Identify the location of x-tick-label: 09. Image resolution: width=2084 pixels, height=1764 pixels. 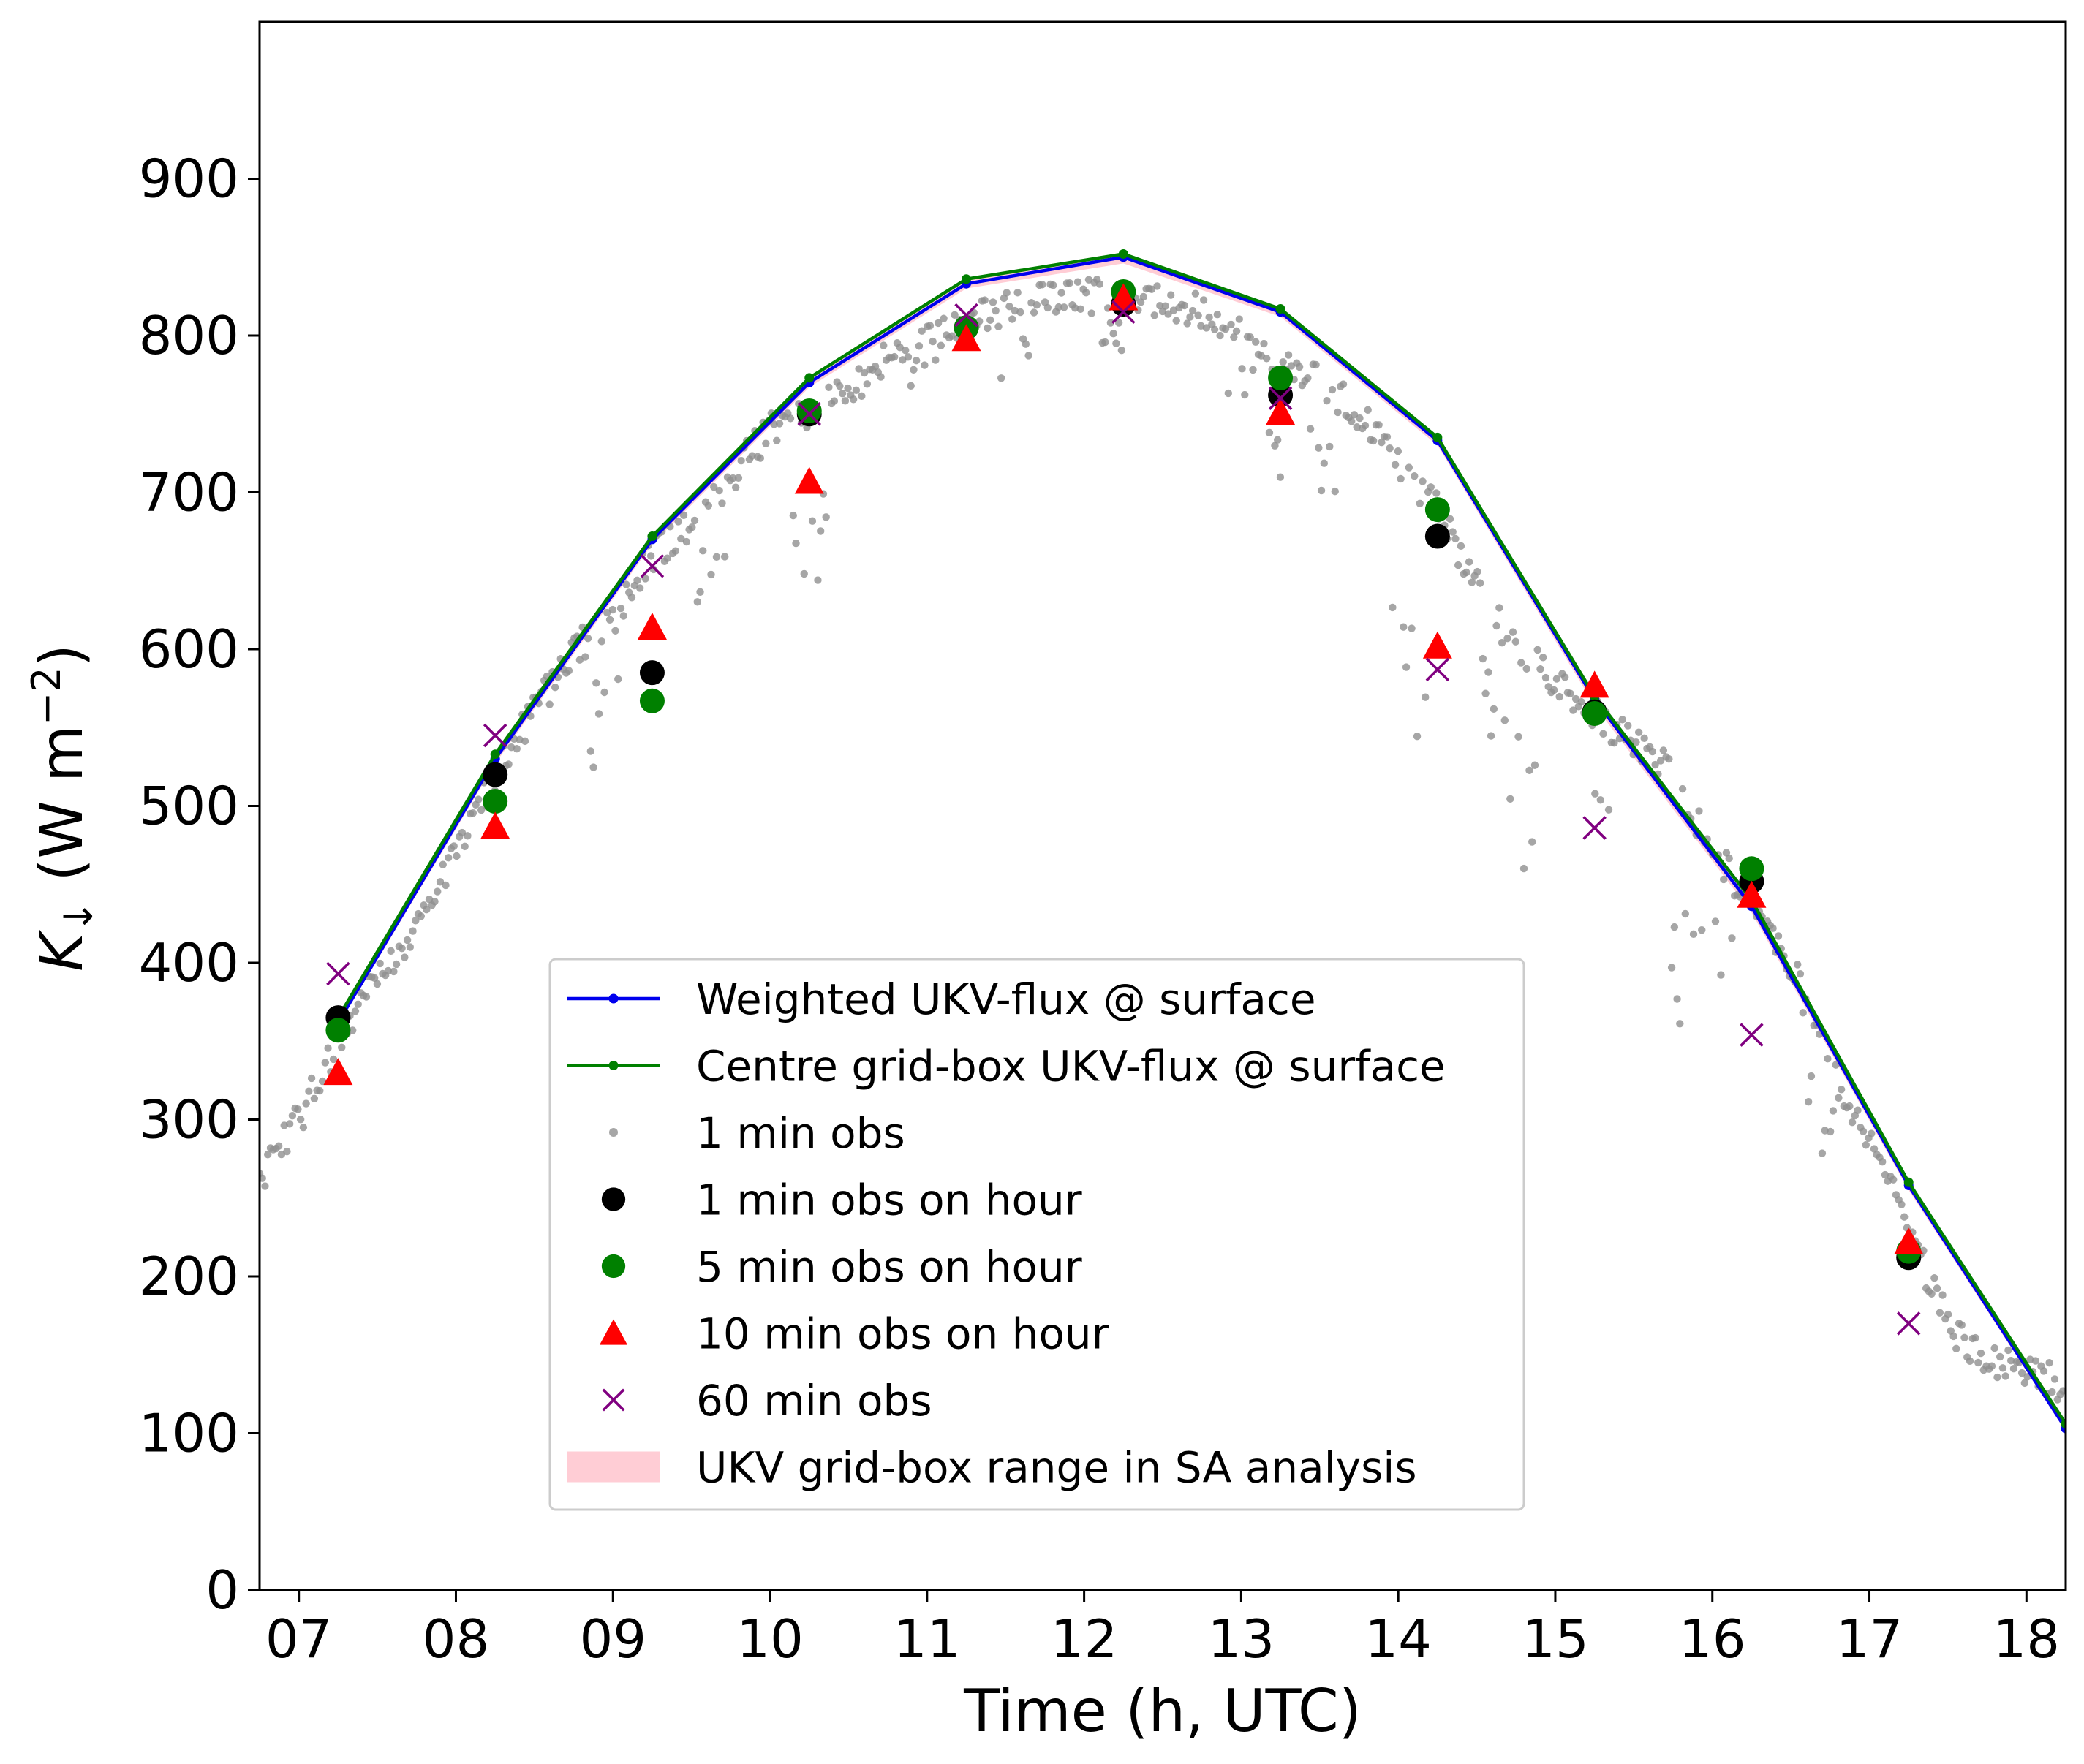
(612, 1639).